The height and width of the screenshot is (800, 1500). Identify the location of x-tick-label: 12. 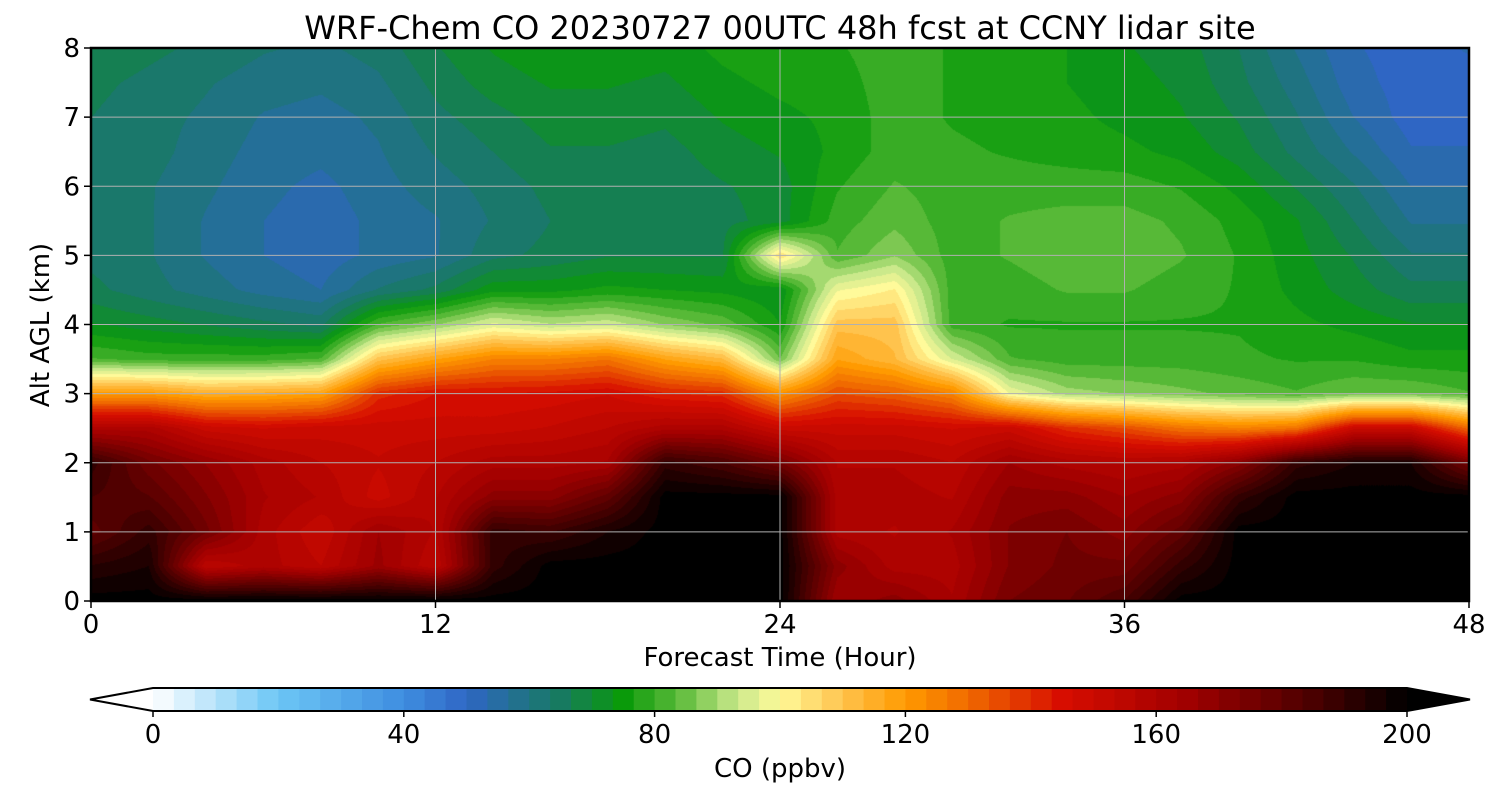
(435, 625).